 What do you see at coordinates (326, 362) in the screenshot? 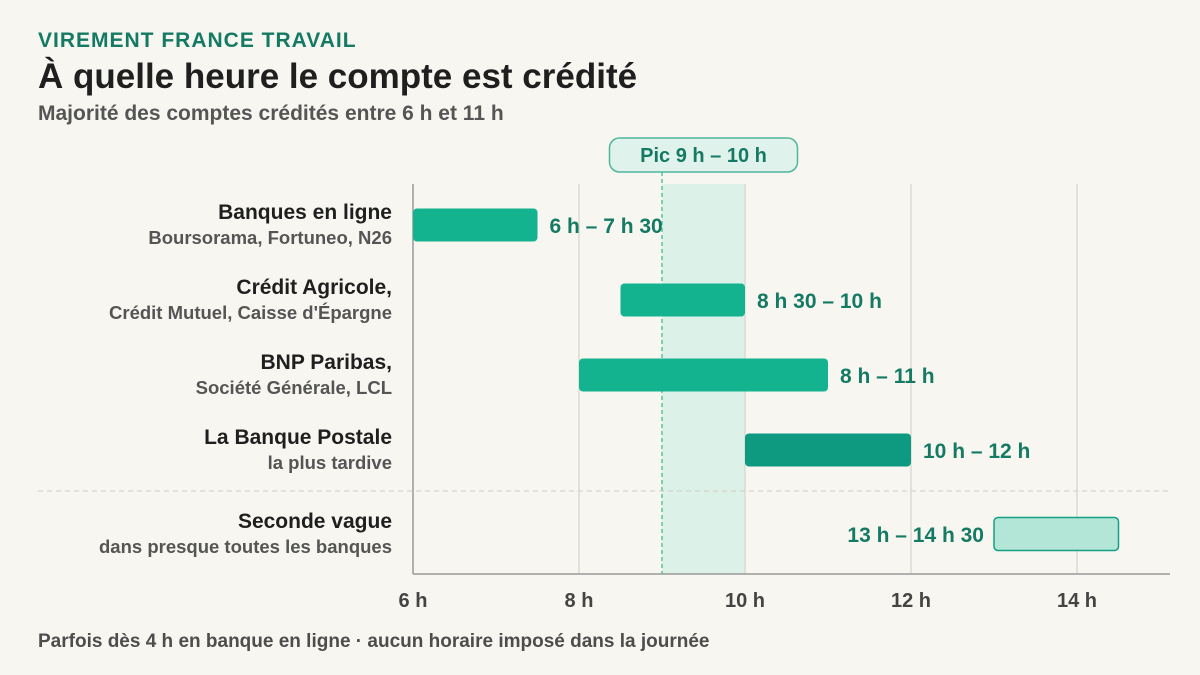
I see `row-name: BNP Paribas,` at bounding box center [326, 362].